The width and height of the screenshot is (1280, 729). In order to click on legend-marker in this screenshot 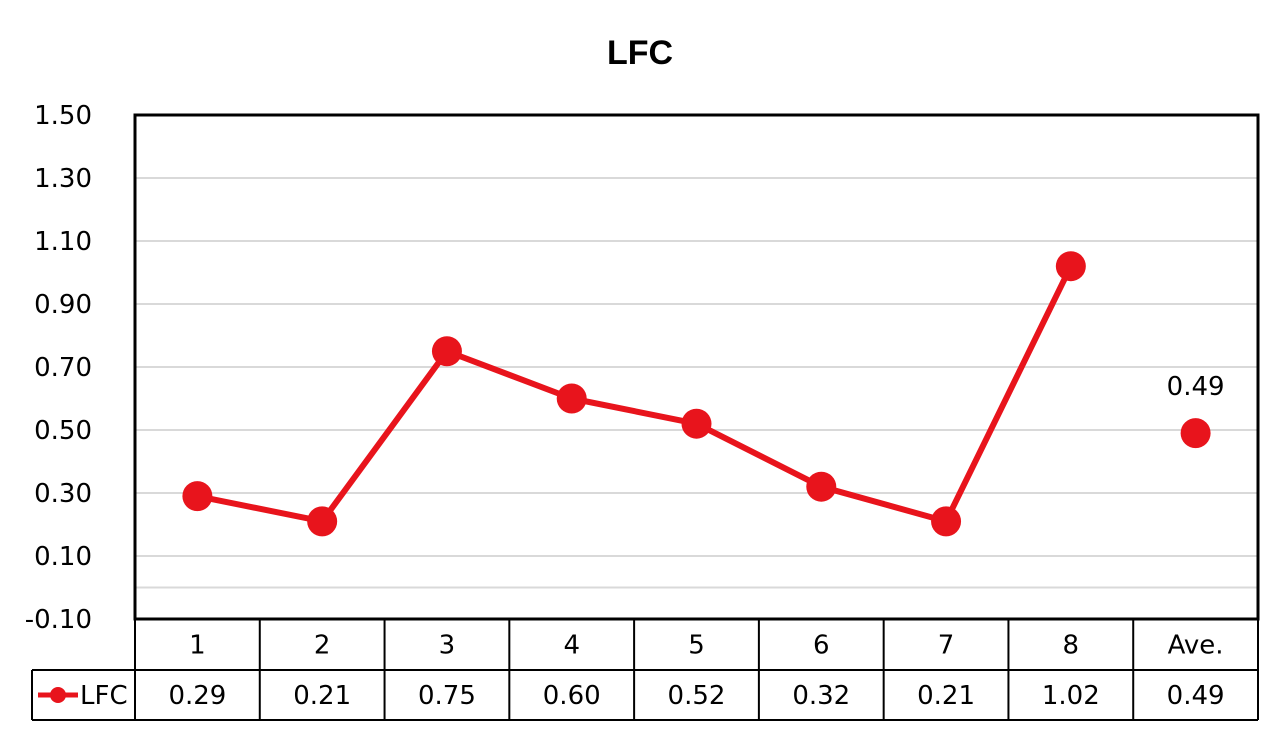, I will do `click(58, 695)`.